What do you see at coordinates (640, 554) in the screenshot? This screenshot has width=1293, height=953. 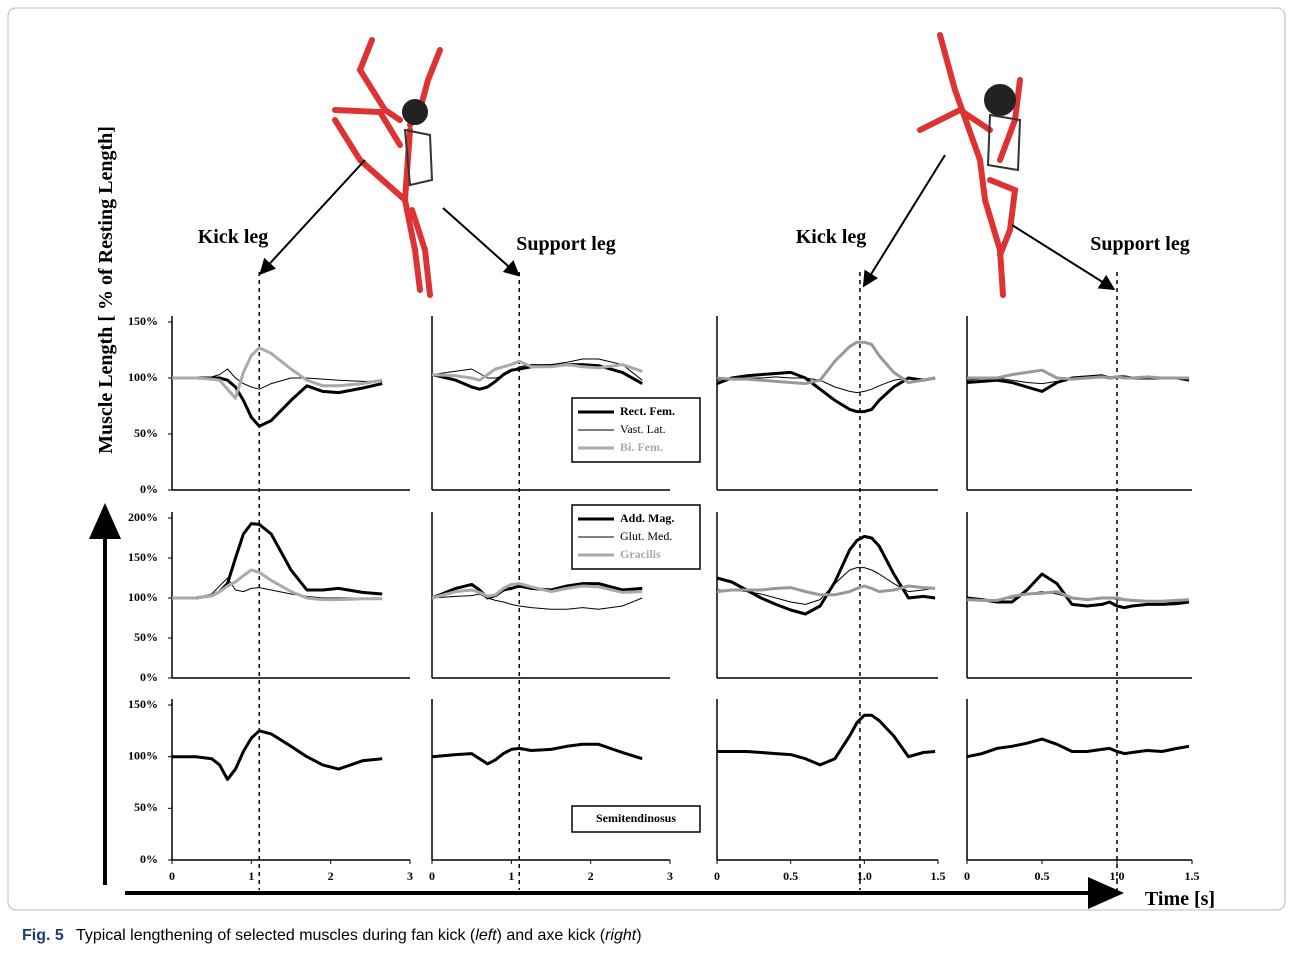 I see `legend-label: Gracilis` at bounding box center [640, 554].